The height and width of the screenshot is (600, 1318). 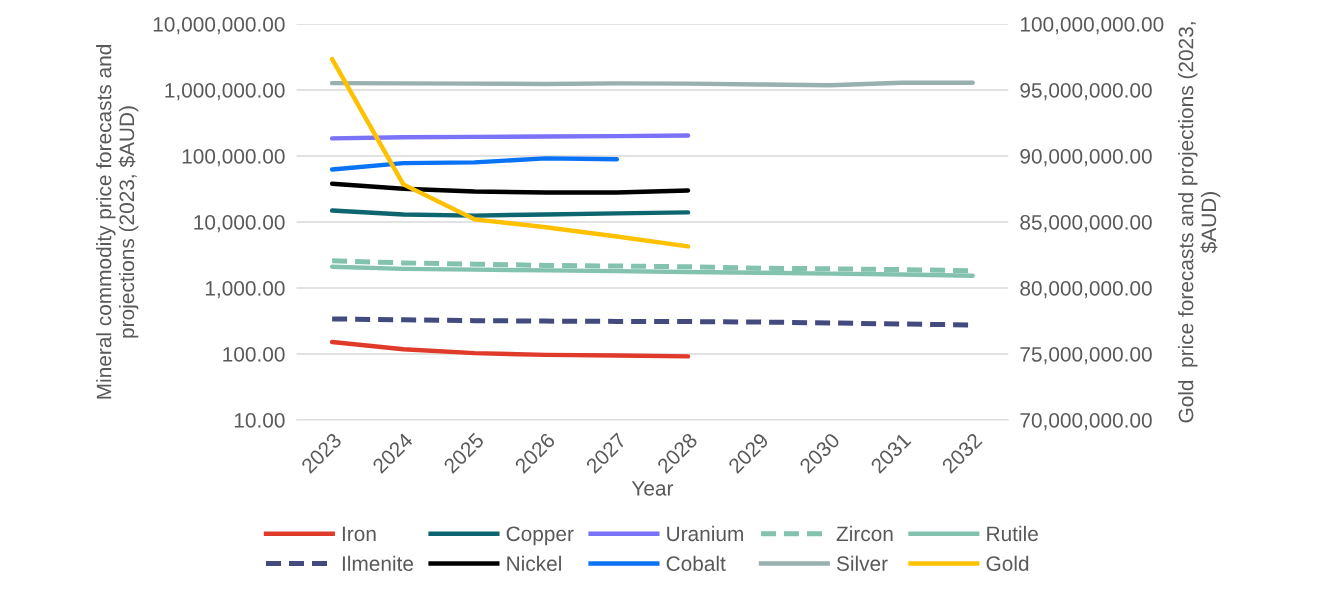 What do you see at coordinates (233, 158) in the screenshot?
I see `y-tick-label: 100,000.00` at bounding box center [233, 158].